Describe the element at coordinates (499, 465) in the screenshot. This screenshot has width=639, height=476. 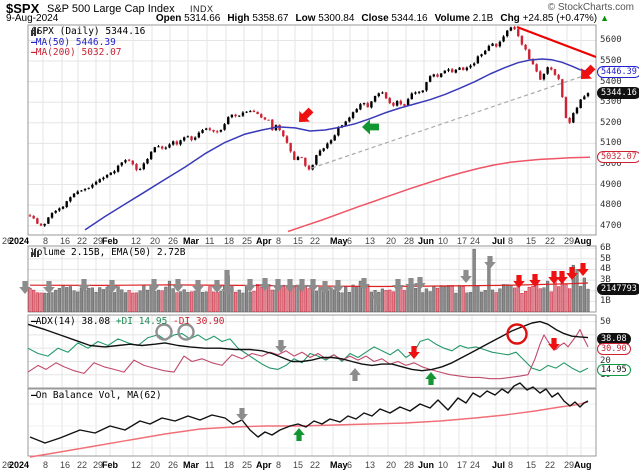
I see `date-label: Jul` at that location.